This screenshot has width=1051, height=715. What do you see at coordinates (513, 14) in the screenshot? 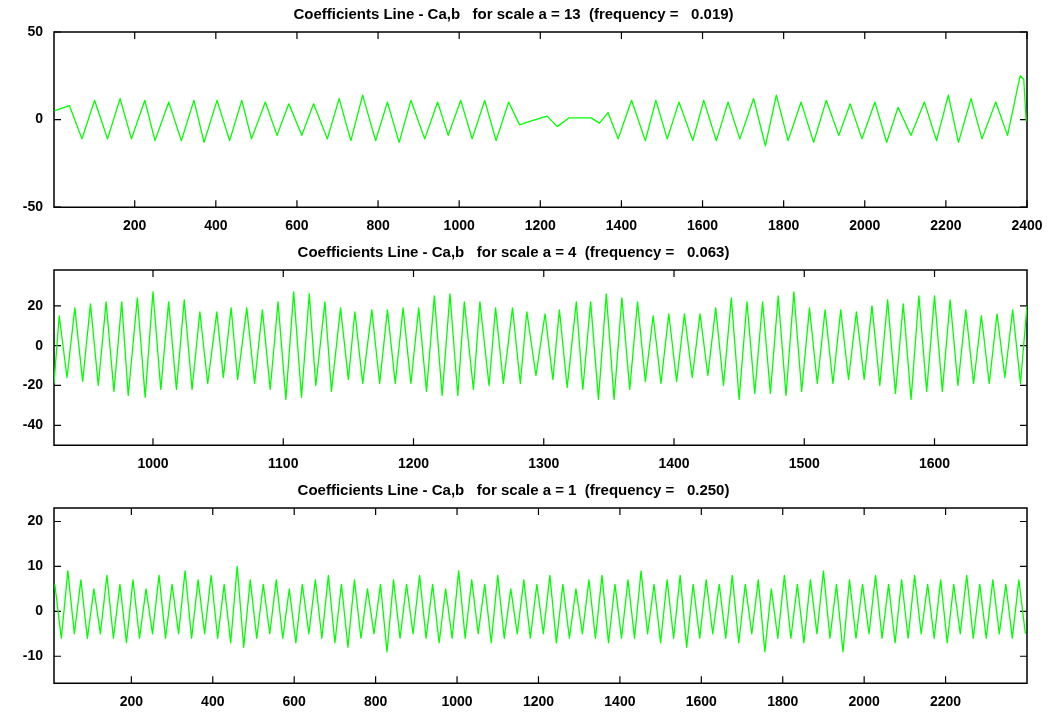
I see `chart-title: Coefficients Line - Ca,b for scale a = 13 (frequency = 0.019)` at bounding box center [513, 14].